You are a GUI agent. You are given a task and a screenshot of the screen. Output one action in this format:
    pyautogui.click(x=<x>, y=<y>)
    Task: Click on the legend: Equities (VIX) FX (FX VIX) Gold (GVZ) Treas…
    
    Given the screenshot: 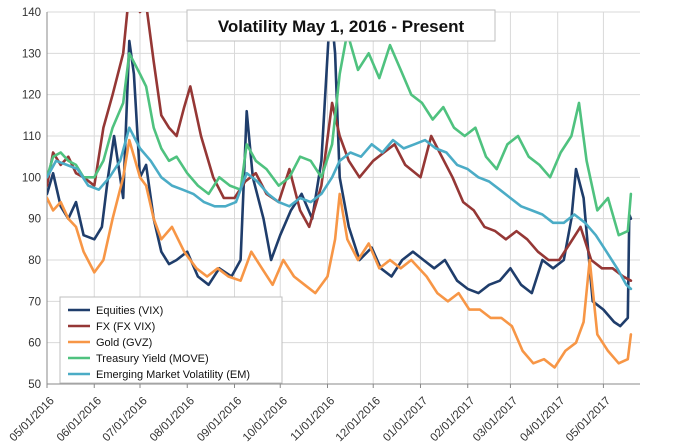 What is the action you would take?
    pyautogui.click(x=171, y=340)
    